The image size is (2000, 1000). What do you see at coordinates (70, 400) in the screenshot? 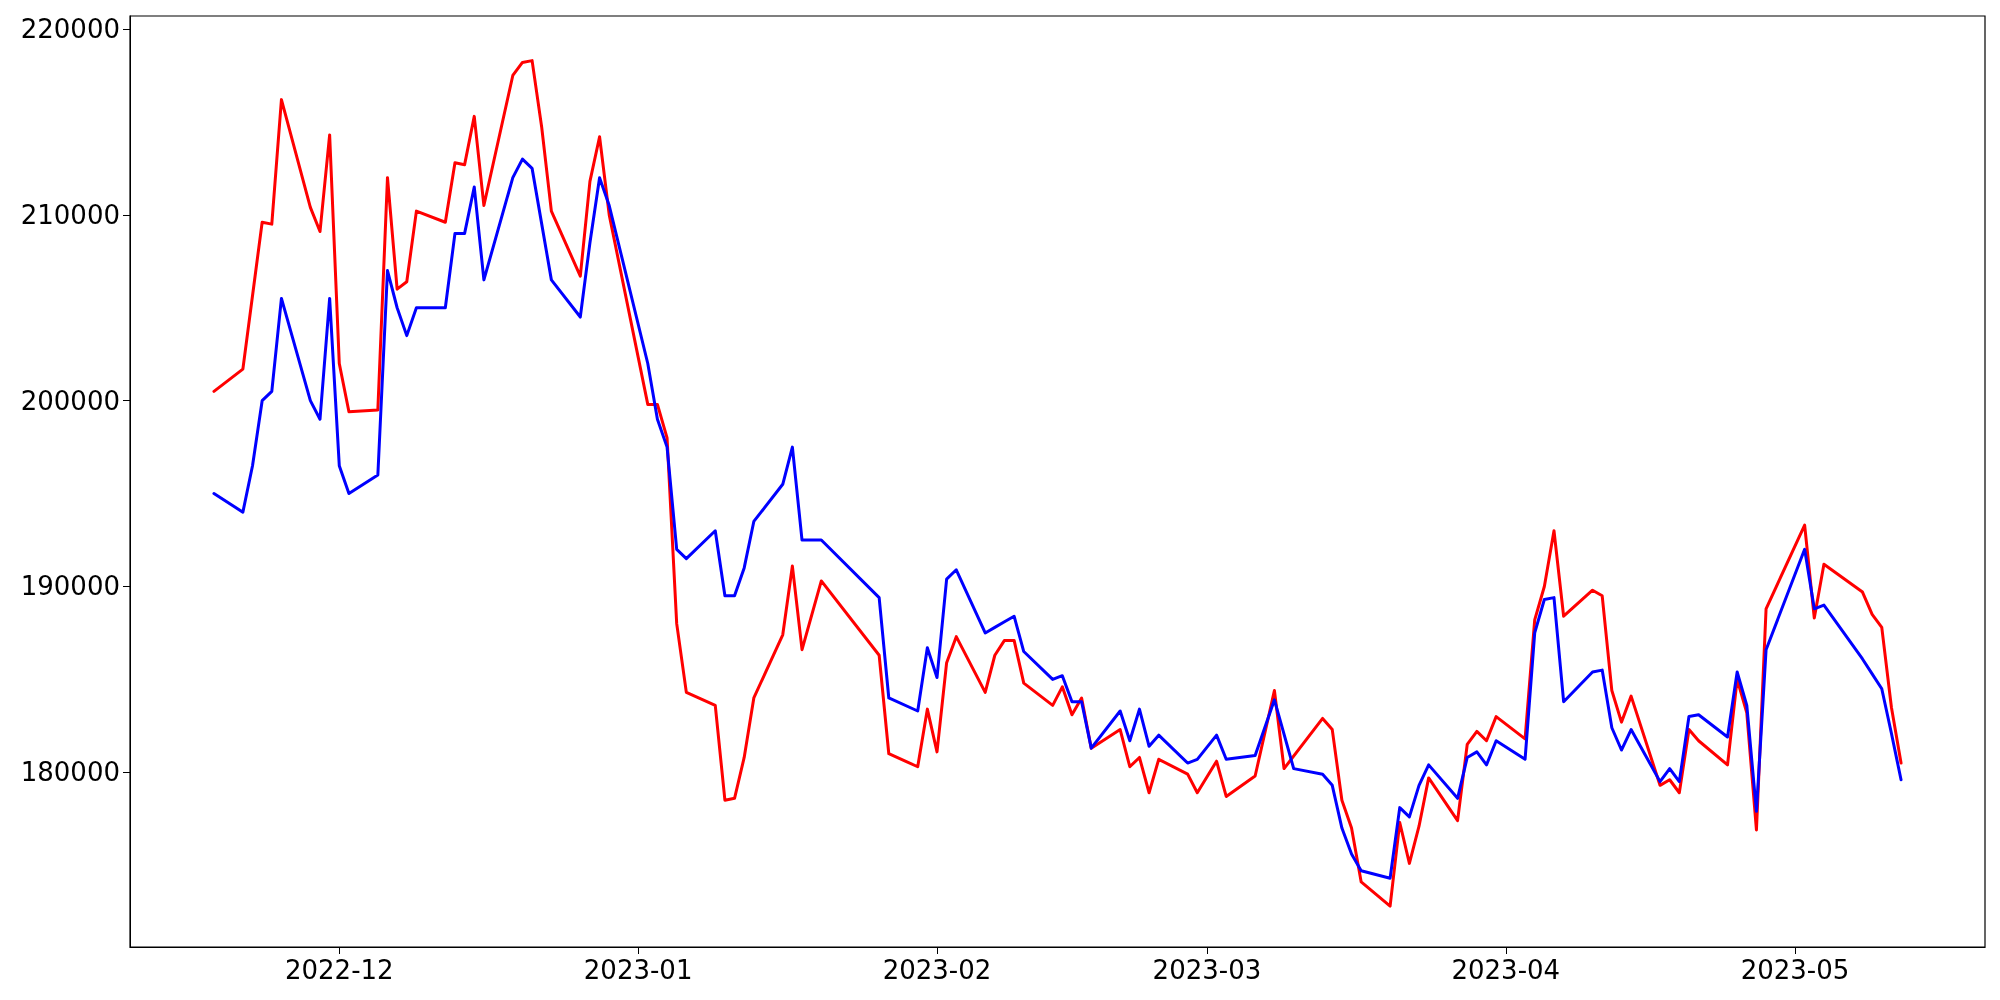
I see `y-tick-label: 200000` at bounding box center [70, 400].